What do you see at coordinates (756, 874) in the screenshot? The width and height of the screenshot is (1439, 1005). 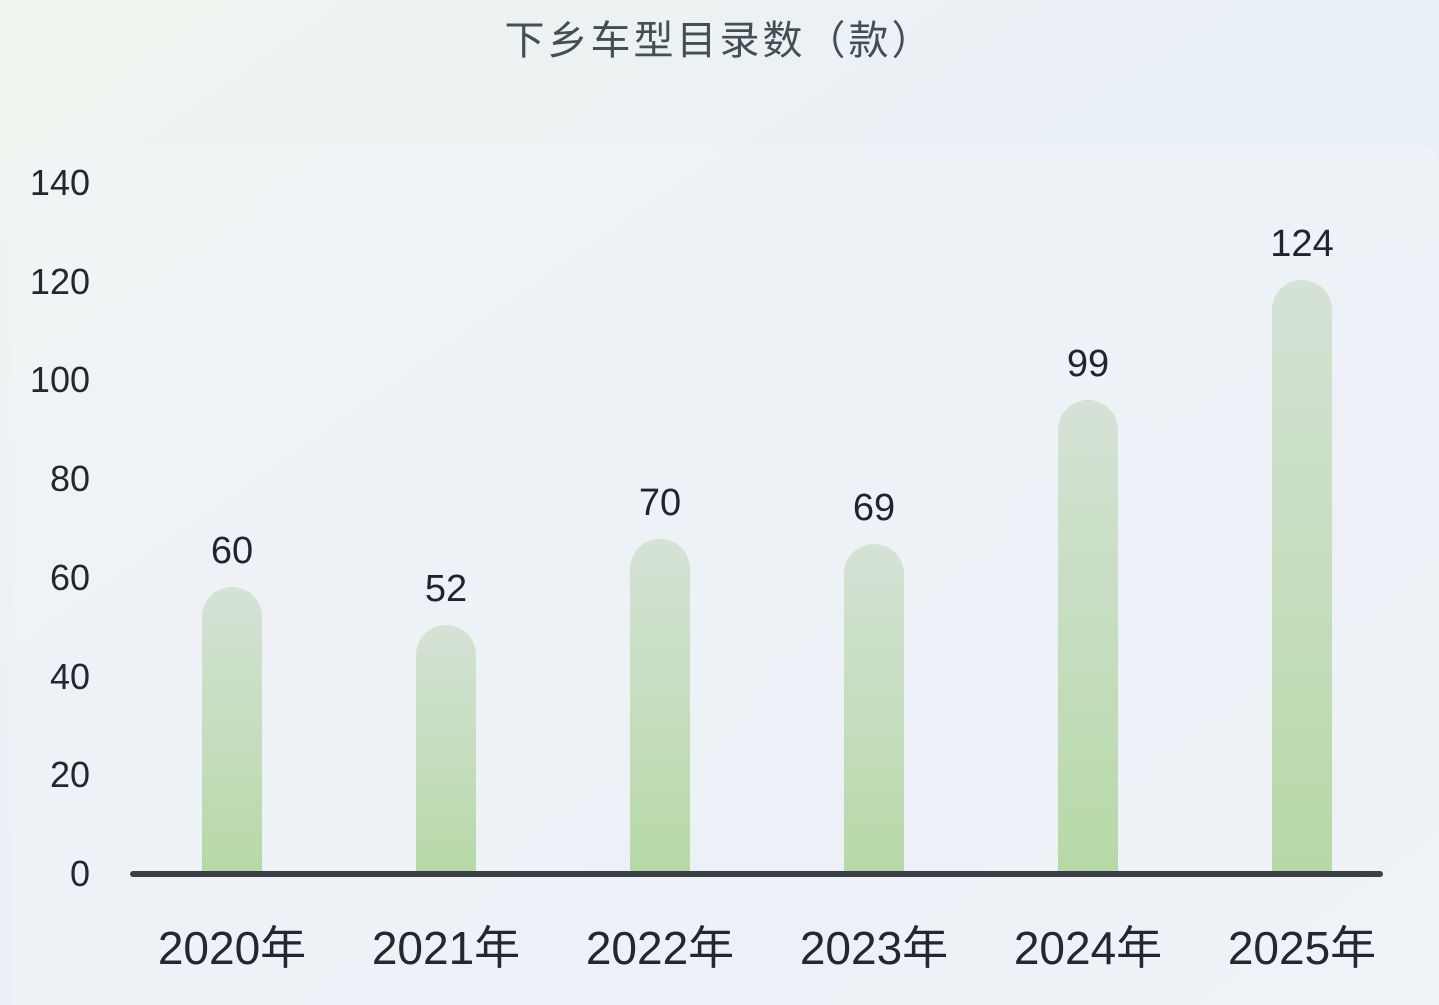 I see `x-axis-line` at bounding box center [756, 874].